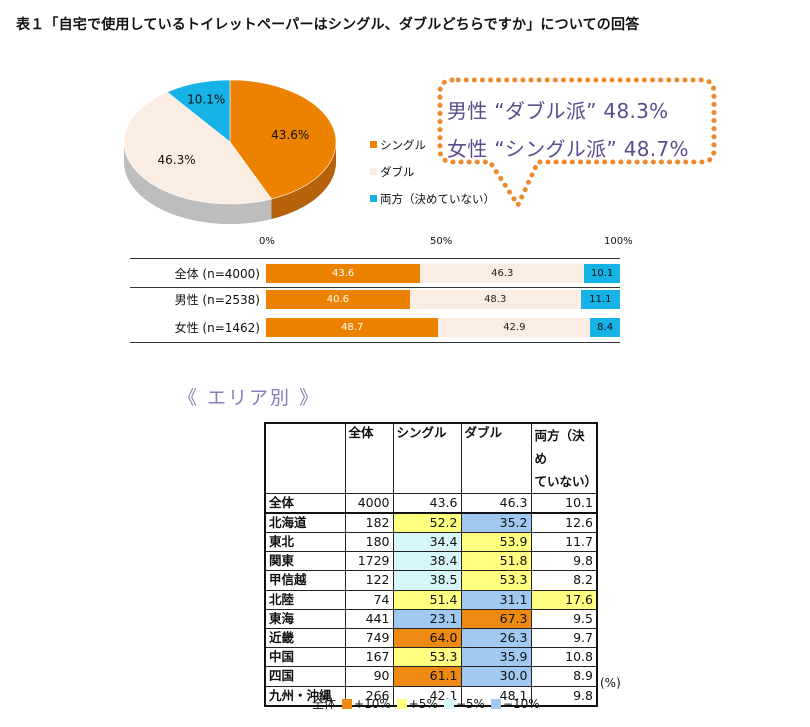 Image resolution: width=810 pixels, height=727 pixels. Describe the element at coordinates (305, 638) in the screenshot. I see `cell-name: 近畿` at that location.